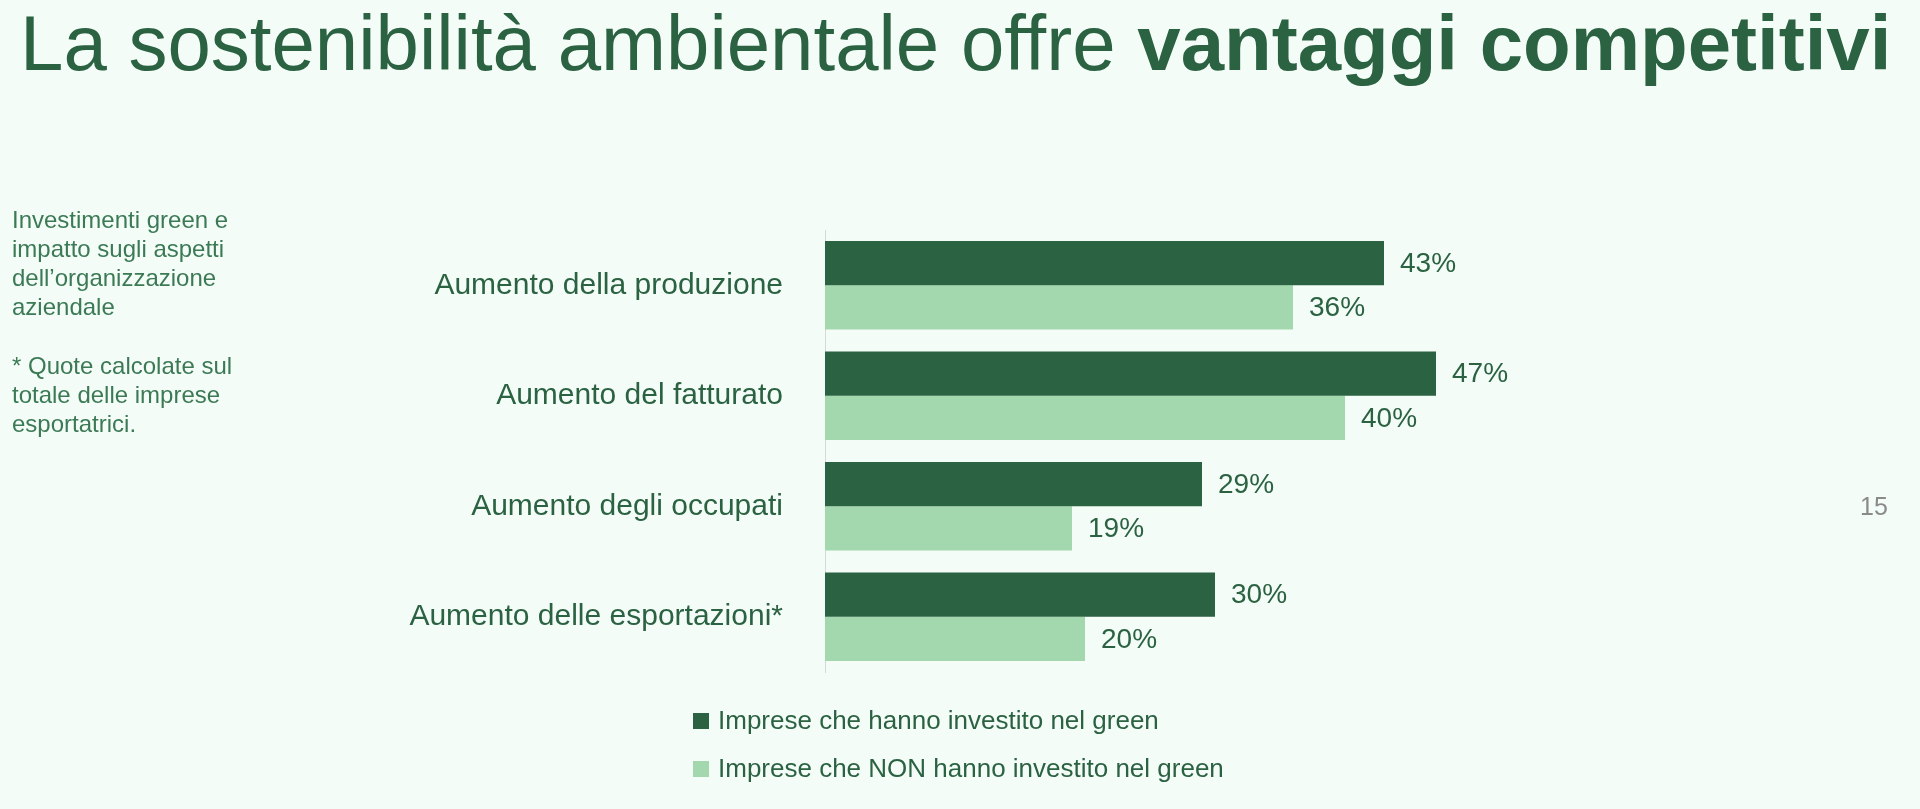 This screenshot has height=809, width=1920. Describe the element at coordinates (938, 720) in the screenshot. I see `legend-label: Imprese che hanno investito nel green` at that location.